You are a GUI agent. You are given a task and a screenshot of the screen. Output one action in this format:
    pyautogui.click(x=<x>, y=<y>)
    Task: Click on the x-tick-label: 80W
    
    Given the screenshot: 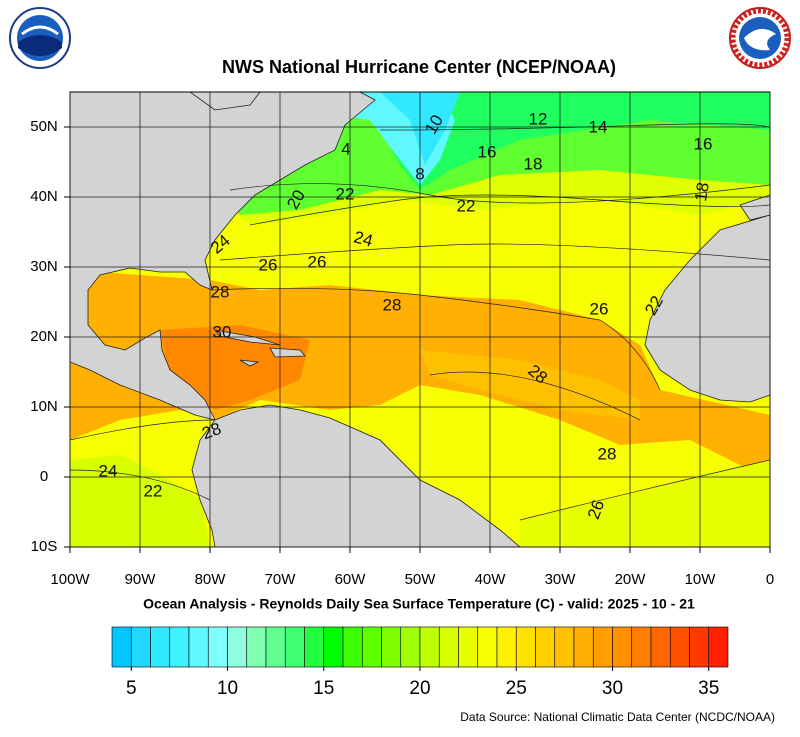 What is the action you would take?
    pyautogui.click(x=211, y=579)
    